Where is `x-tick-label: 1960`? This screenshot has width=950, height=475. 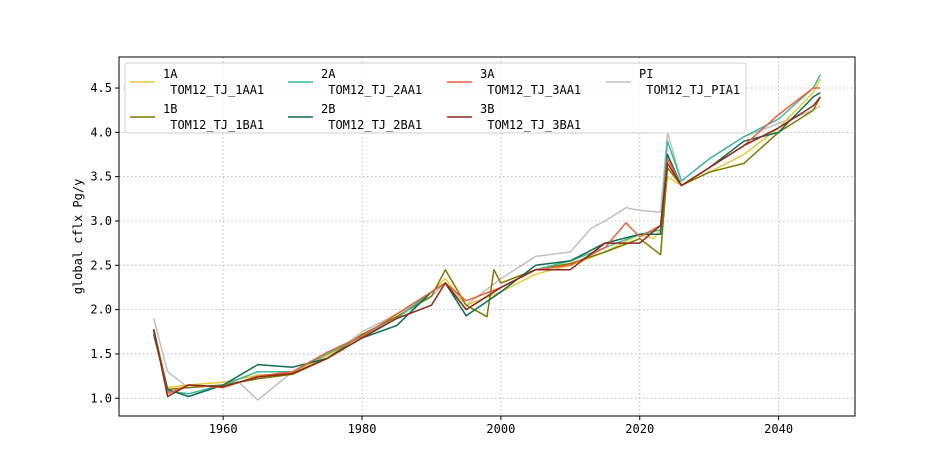 x-tick-label: 1960 is located at coordinates (223, 429).